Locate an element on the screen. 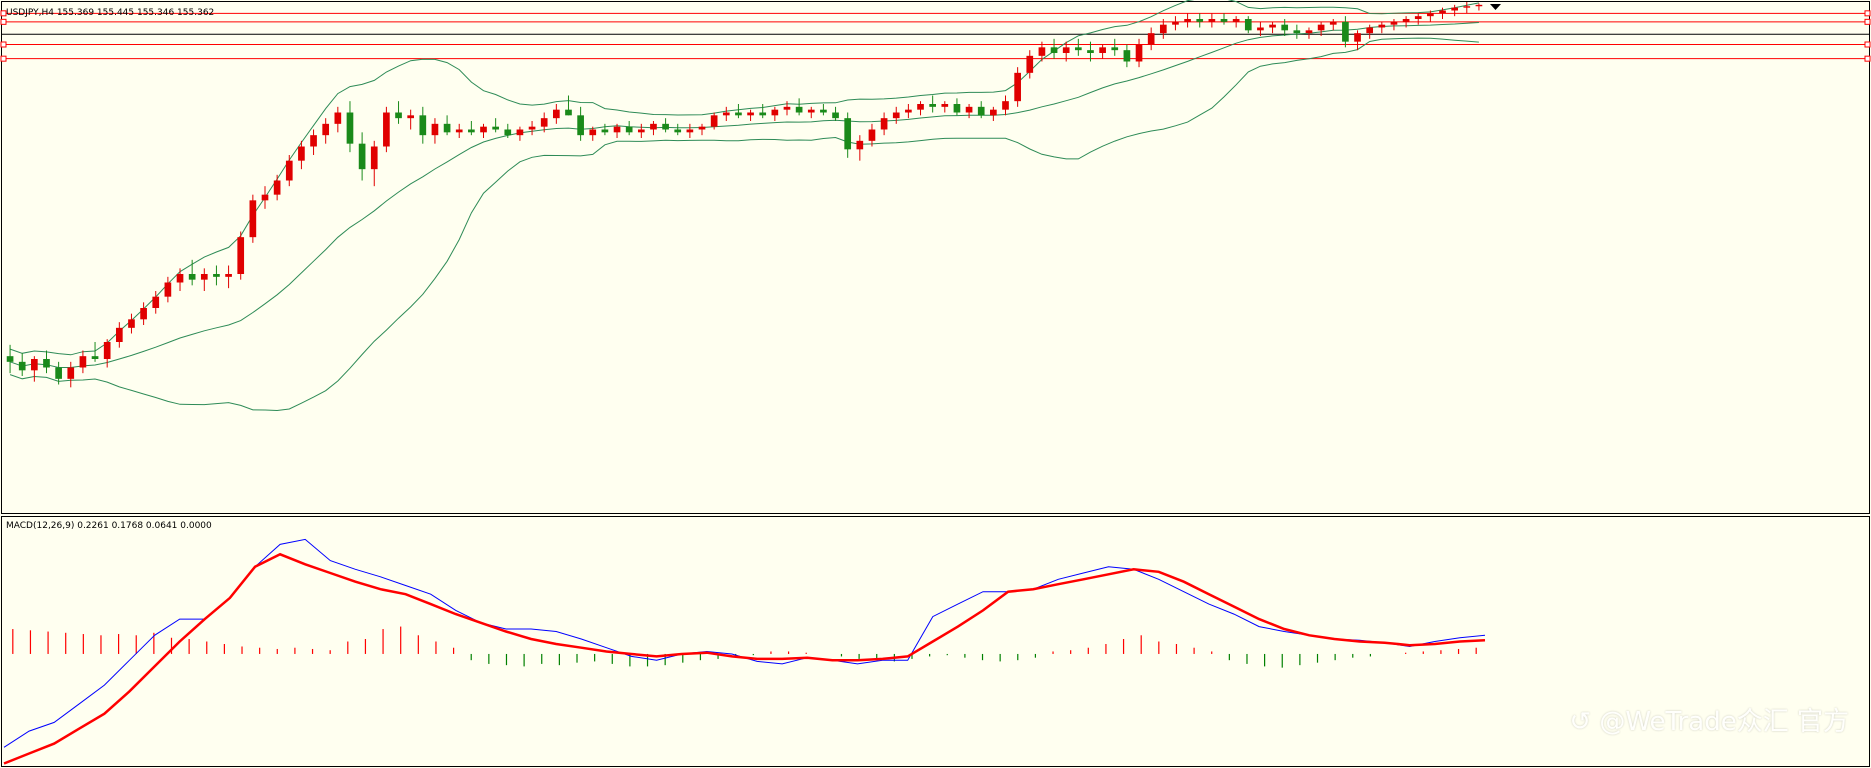  watermark-text: ↺ @WeTrade众汇 官方 is located at coordinates (1709, 722).